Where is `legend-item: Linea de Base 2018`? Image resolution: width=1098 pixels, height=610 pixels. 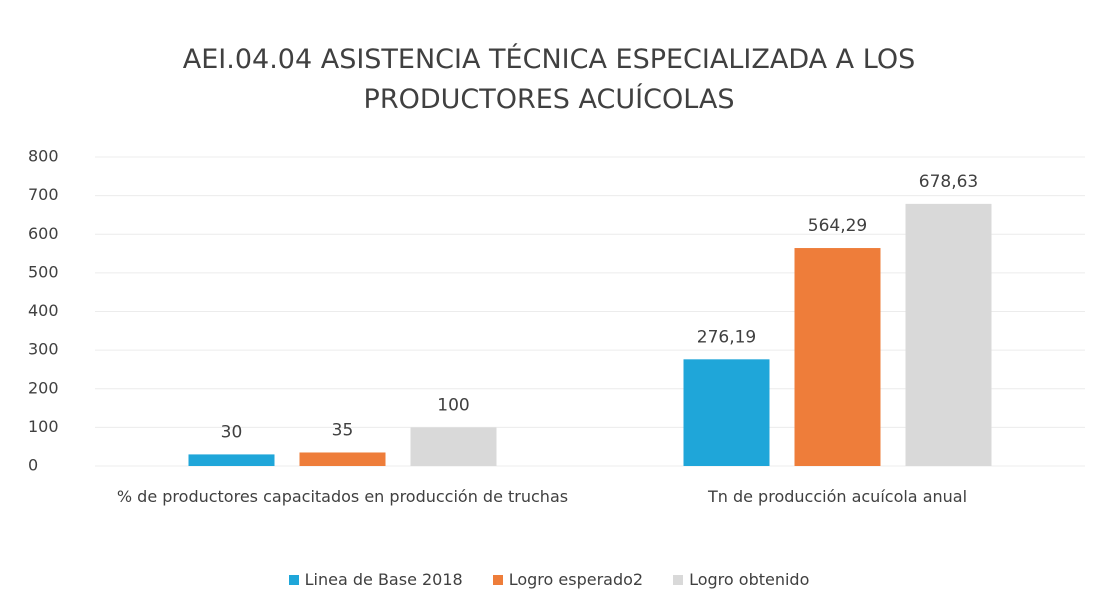 legend-item: Linea de Base 2018 is located at coordinates (375, 579).